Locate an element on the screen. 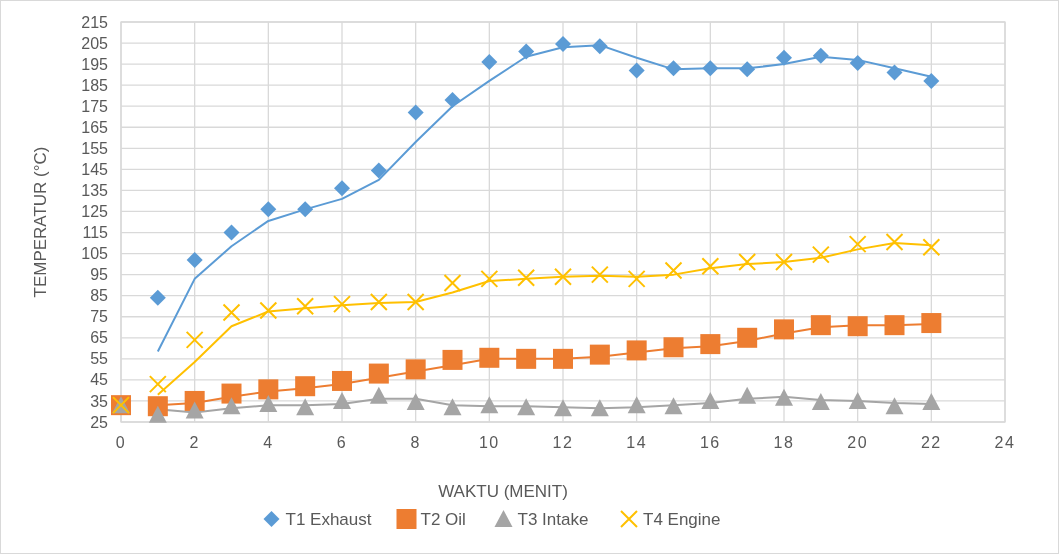  legend-label: T2 Oil is located at coordinates (443, 519).